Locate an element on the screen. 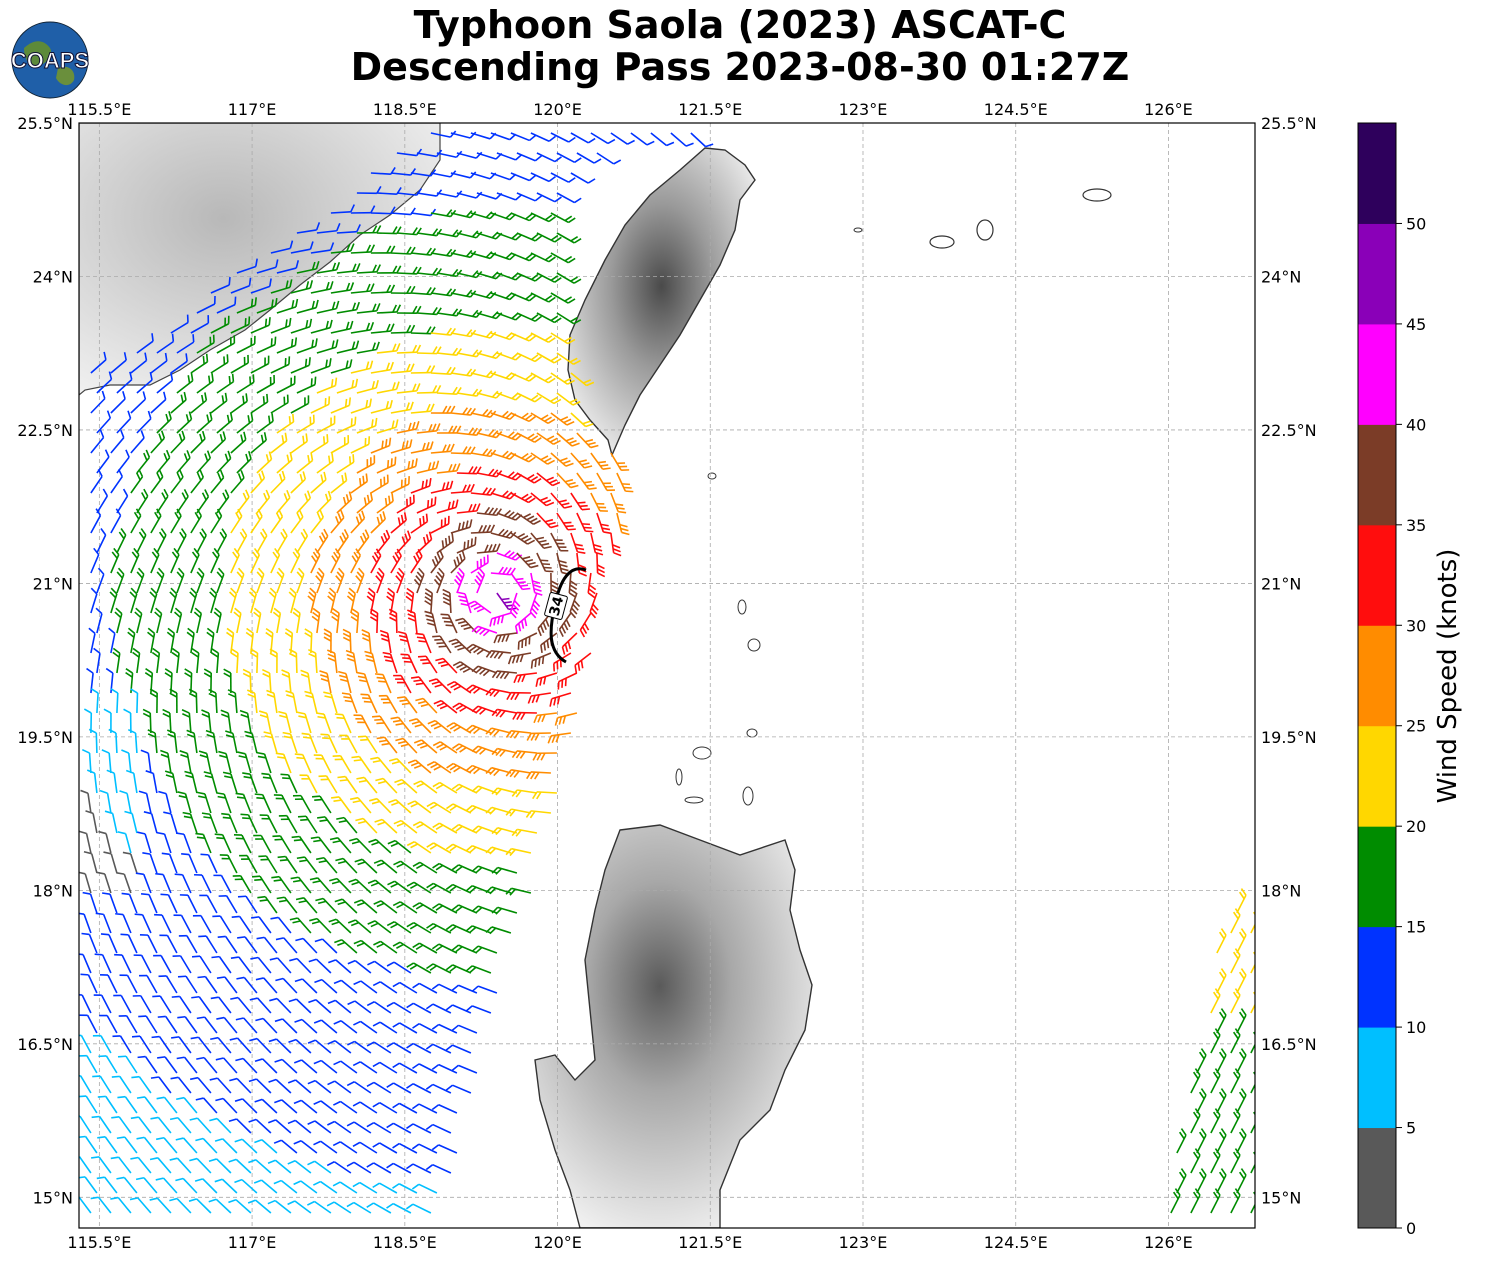 This screenshot has width=1495, height=1264. lon-tick-label-bottom: 115.5°E is located at coordinates (99, 1242).